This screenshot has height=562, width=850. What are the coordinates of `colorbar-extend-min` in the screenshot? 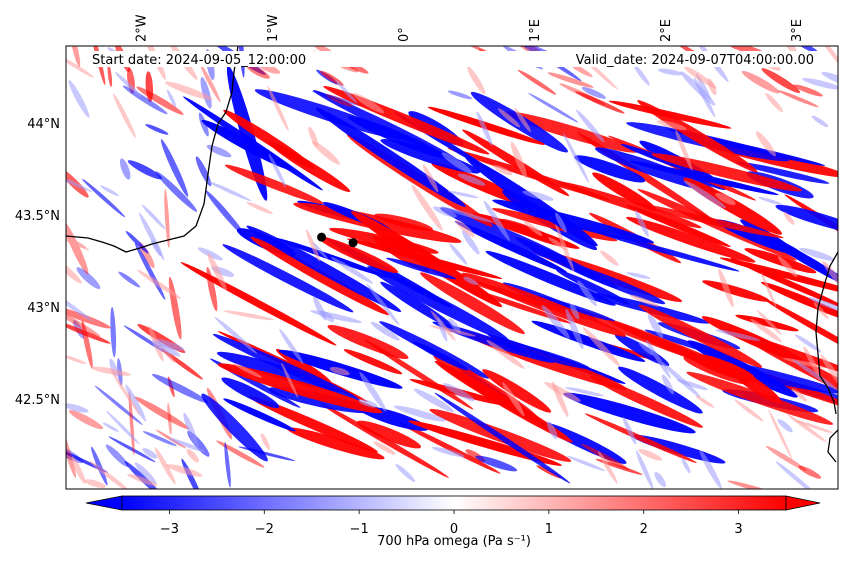 It's located at (104, 503).